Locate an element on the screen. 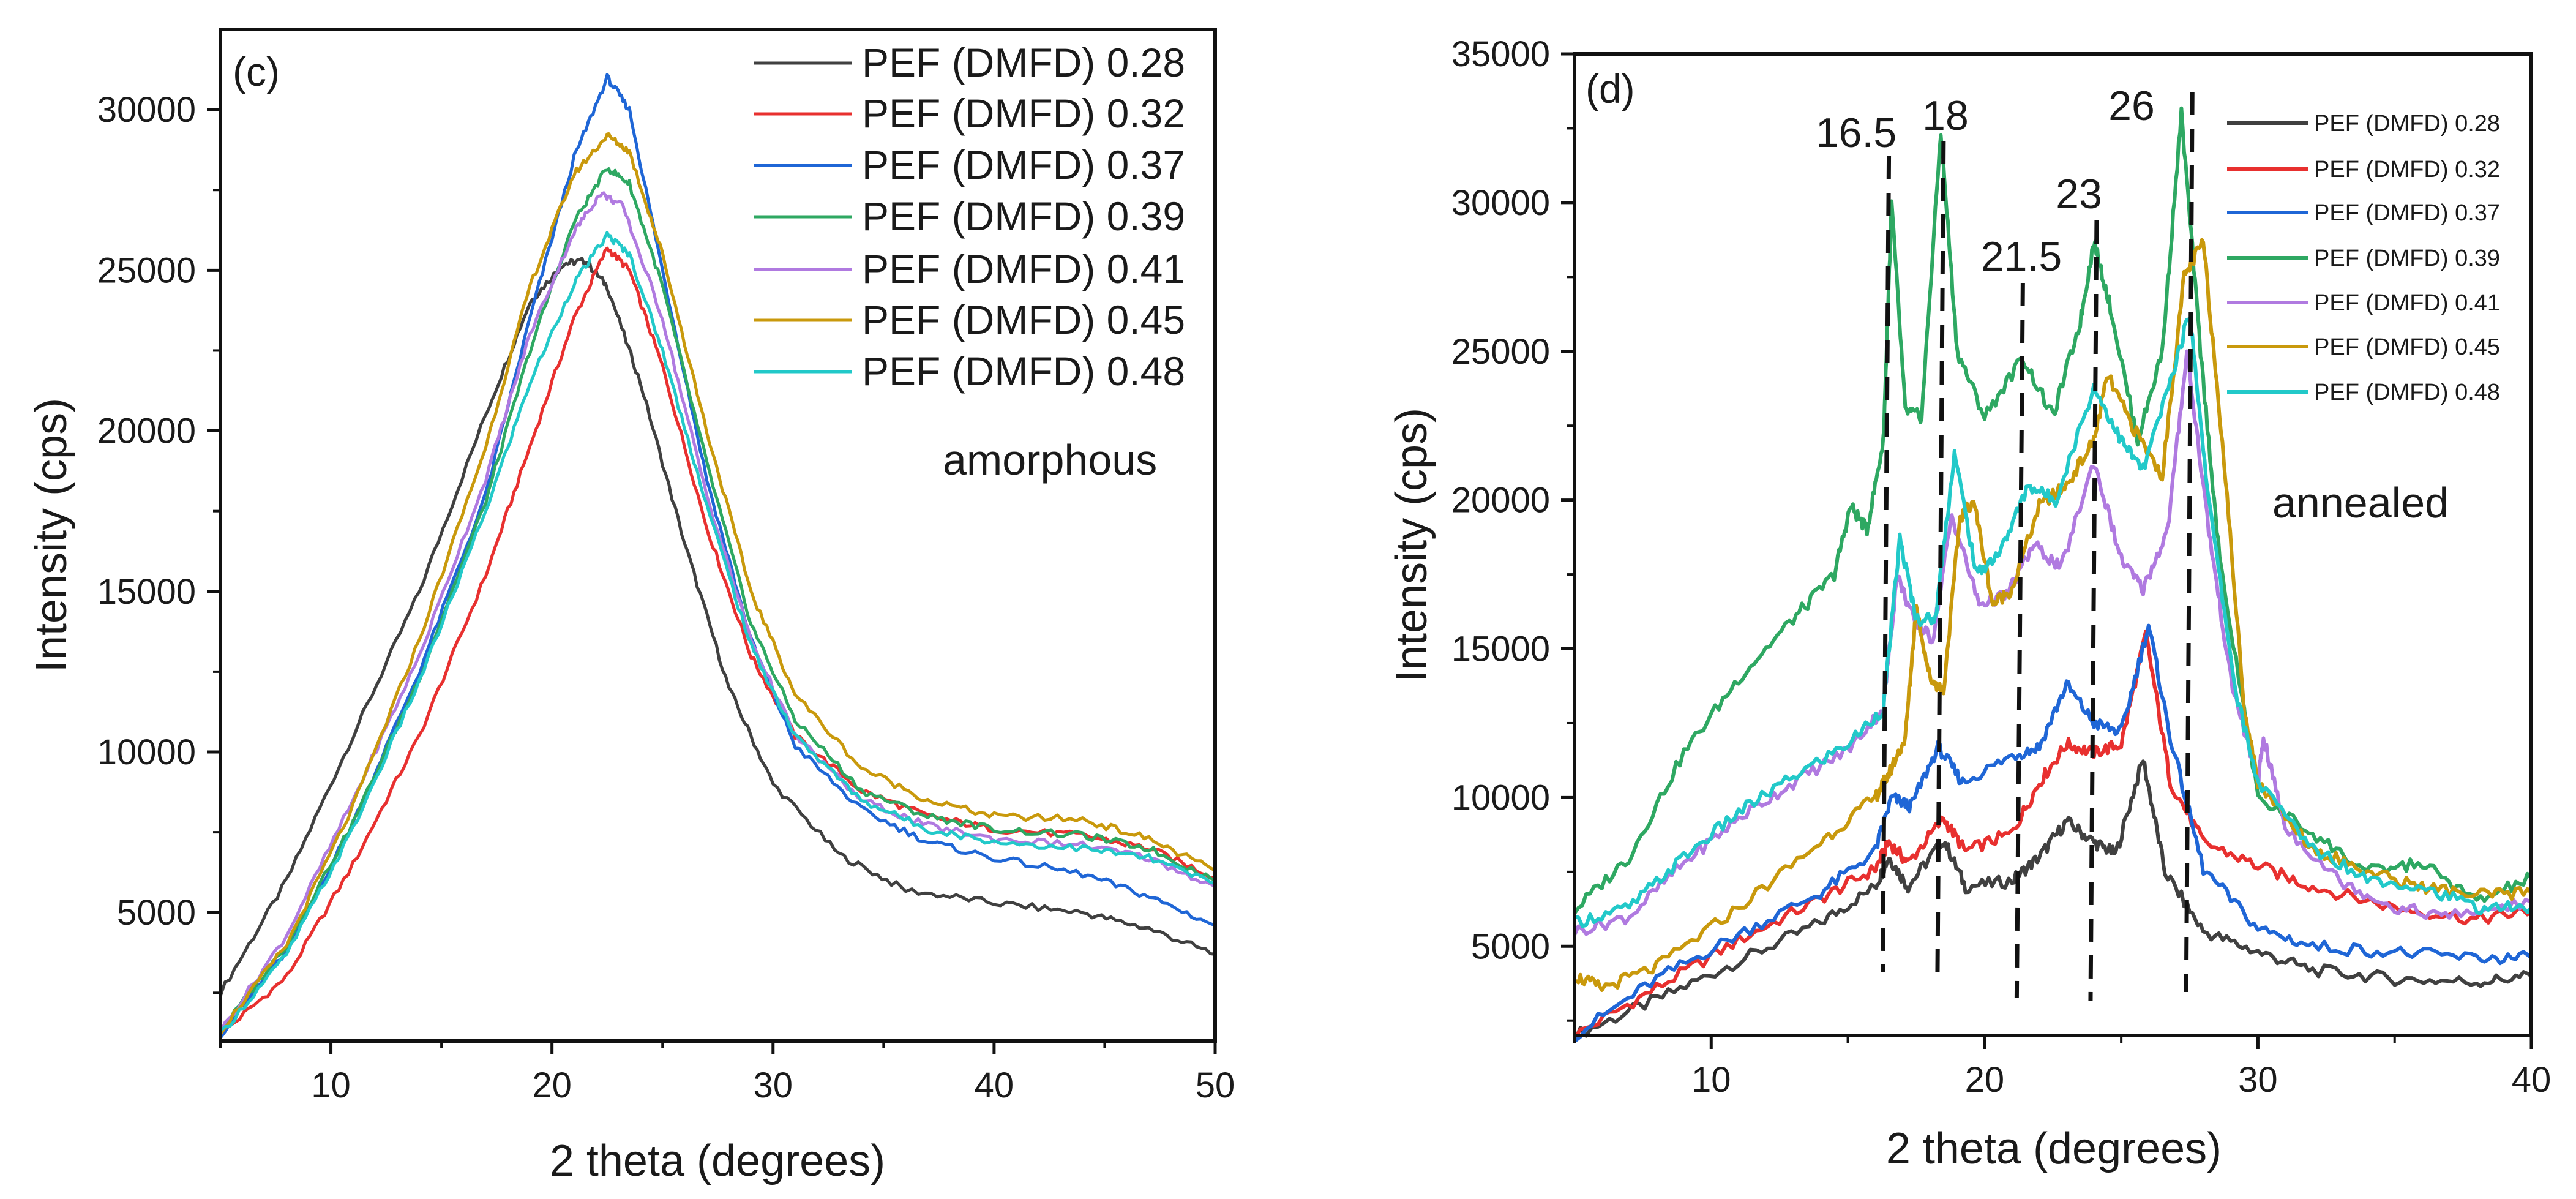 Image resolution: width=2576 pixels, height=1199 pixels. x-tick-label-c-30: 30 is located at coordinates (774, 1086).